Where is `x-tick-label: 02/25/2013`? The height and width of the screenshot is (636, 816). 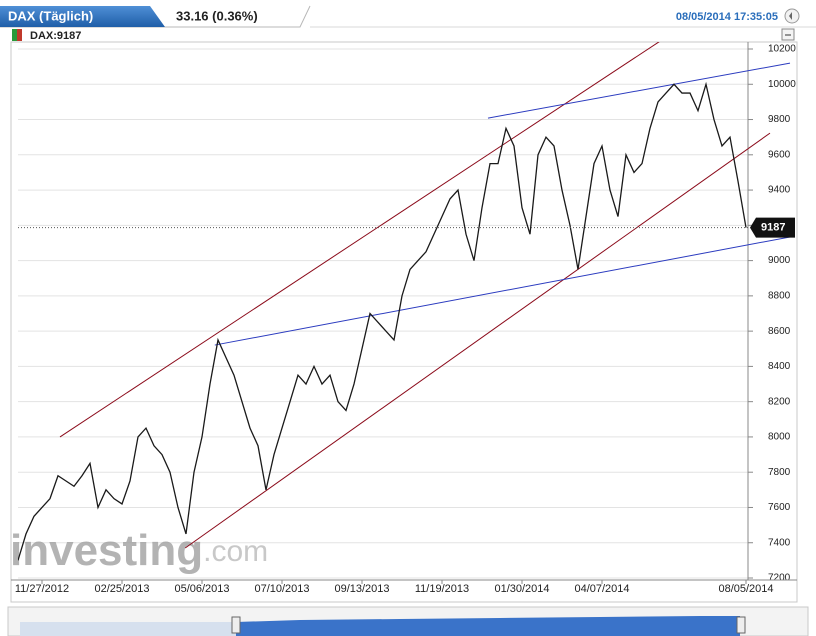 x-tick-label: 02/25/2013 is located at coordinates (121, 589).